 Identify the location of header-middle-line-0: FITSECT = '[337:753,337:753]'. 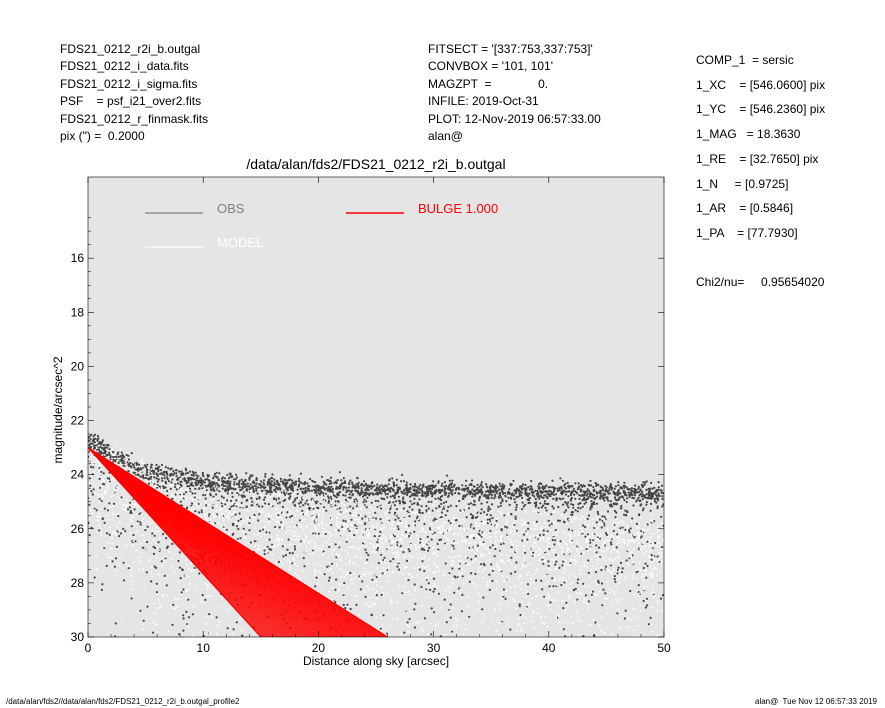
(510, 49).